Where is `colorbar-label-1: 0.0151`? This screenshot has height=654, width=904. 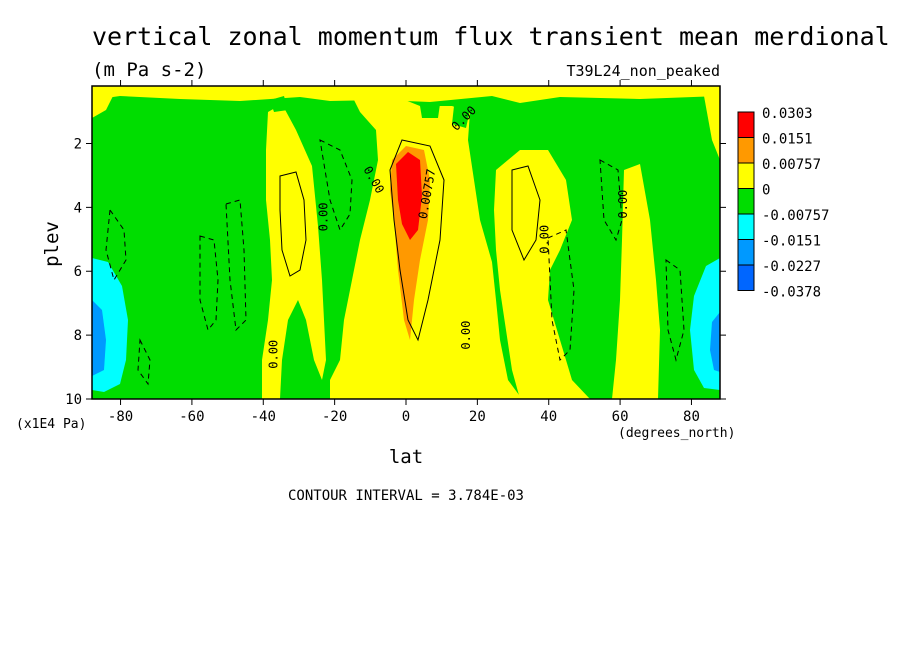 colorbar-label-1: 0.0151 is located at coordinates (787, 140).